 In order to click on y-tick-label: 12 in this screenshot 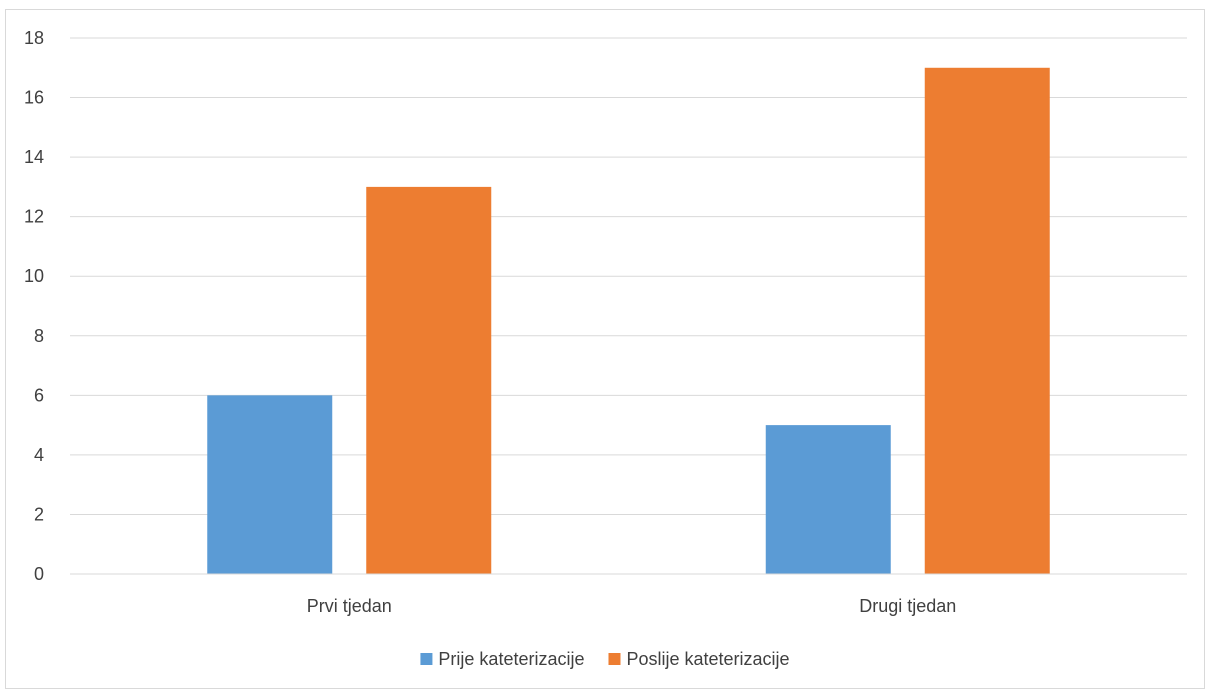, I will do `click(34, 217)`.